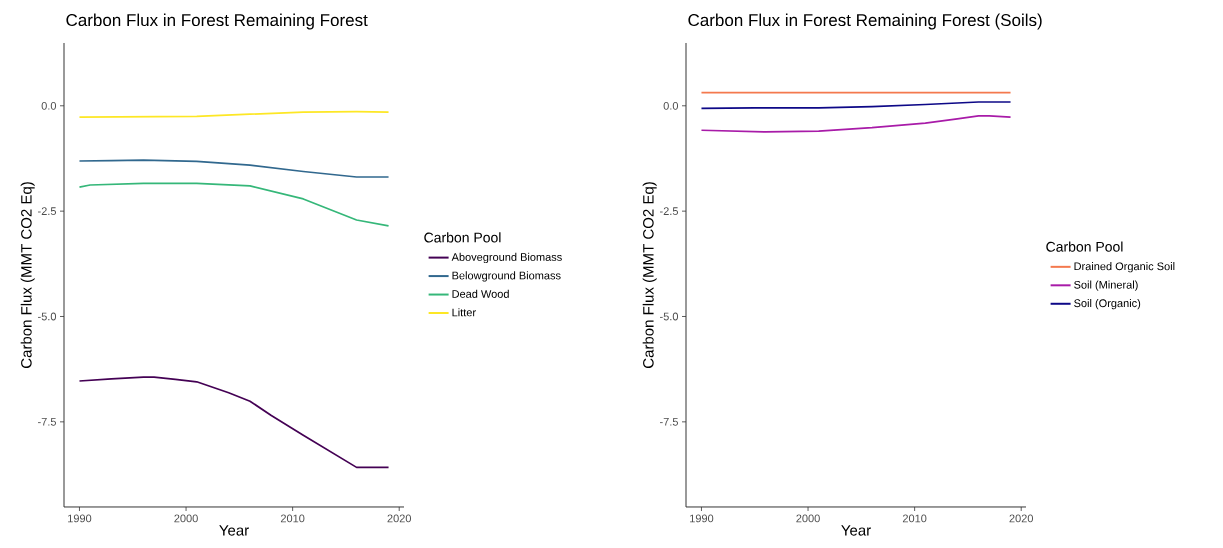  What do you see at coordinates (1106, 285) in the screenshot?
I see `legend-label: Soil (Mineral)` at bounding box center [1106, 285].